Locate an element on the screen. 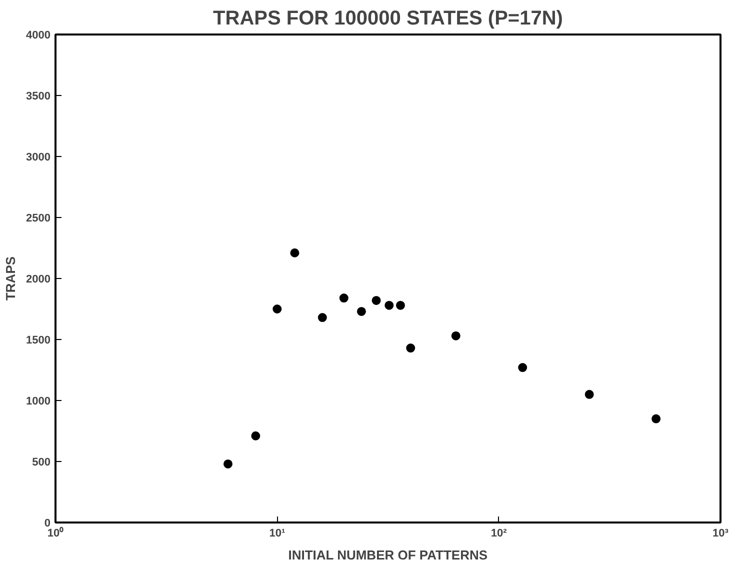 The width and height of the screenshot is (756, 571). x-tick-label: 10⁰ is located at coordinates (55, 533).